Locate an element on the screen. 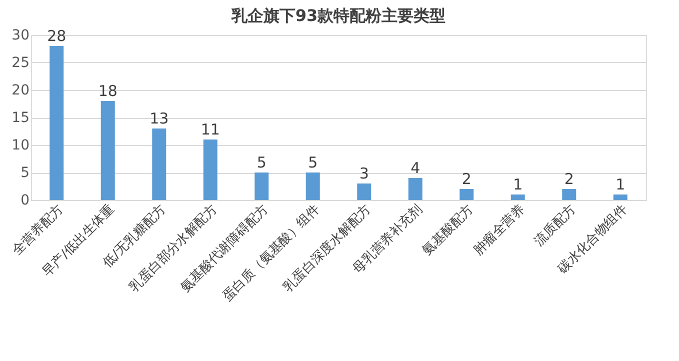 This screenshot has width=679, height=361. data-label: 13 is located at coordinates (159, 119).